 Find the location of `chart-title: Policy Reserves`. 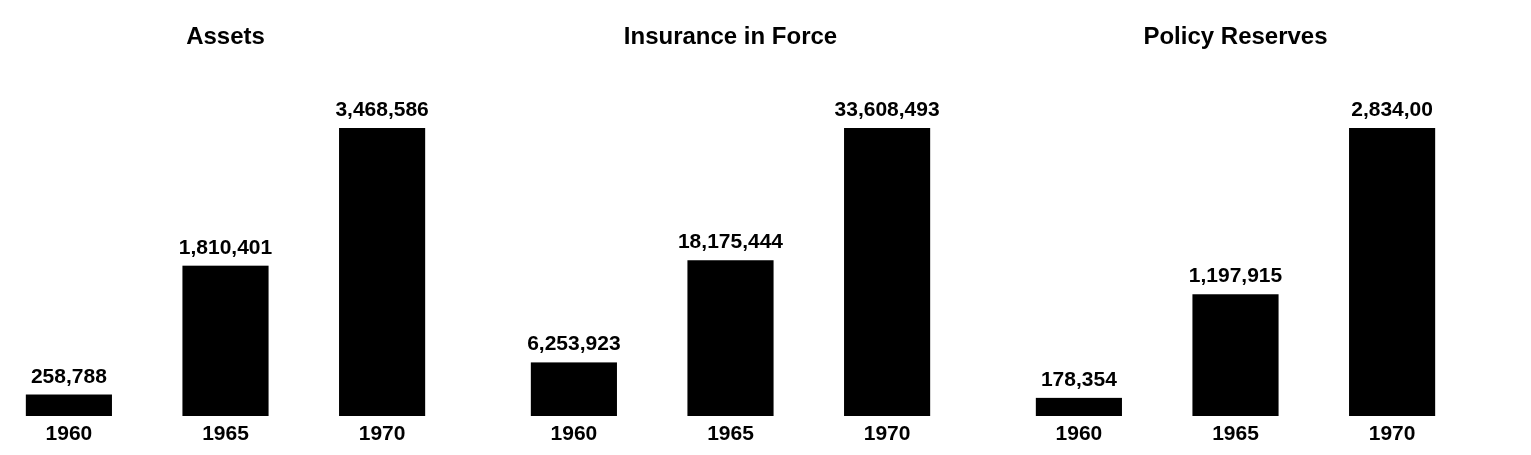

chart-title: Policy Reserves is located at coordinates (1235, 35).